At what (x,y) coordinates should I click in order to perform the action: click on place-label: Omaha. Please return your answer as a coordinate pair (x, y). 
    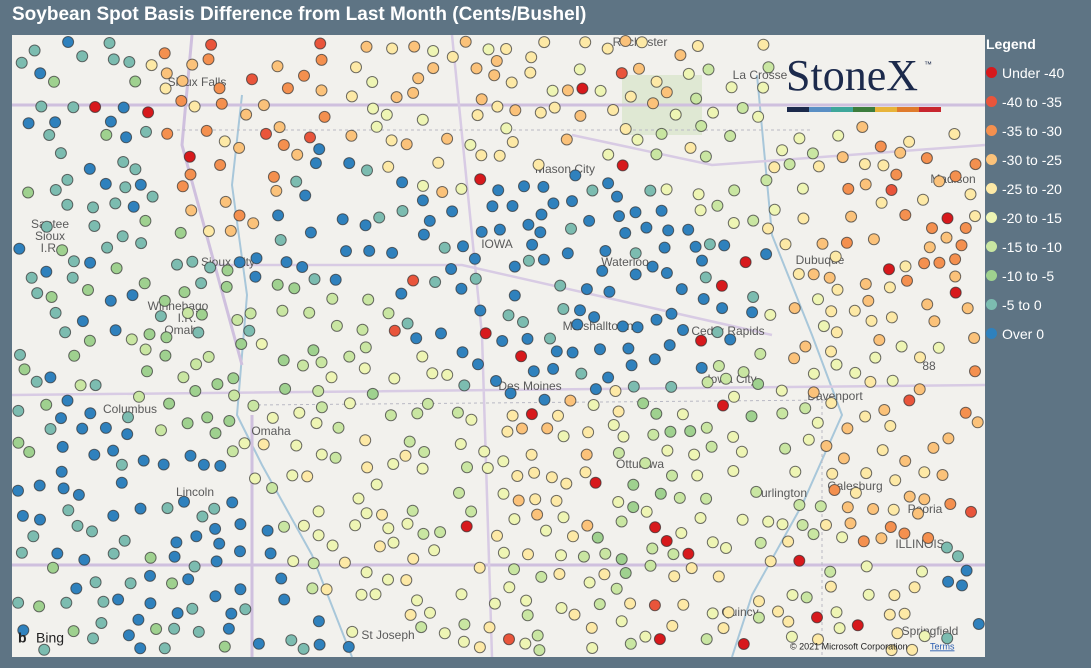
    Looking at the image, I should click on (271, 431).